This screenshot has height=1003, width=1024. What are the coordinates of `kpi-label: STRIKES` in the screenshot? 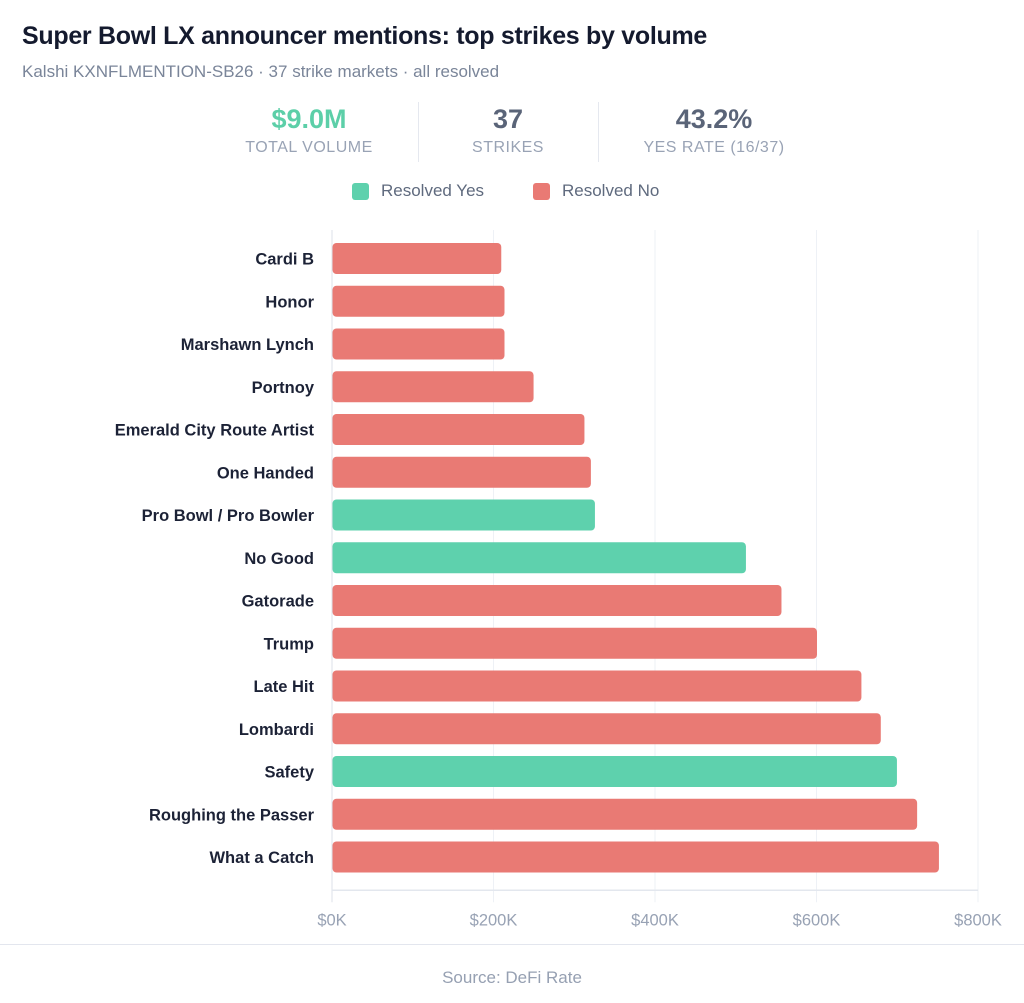 It's located at (508, 147).